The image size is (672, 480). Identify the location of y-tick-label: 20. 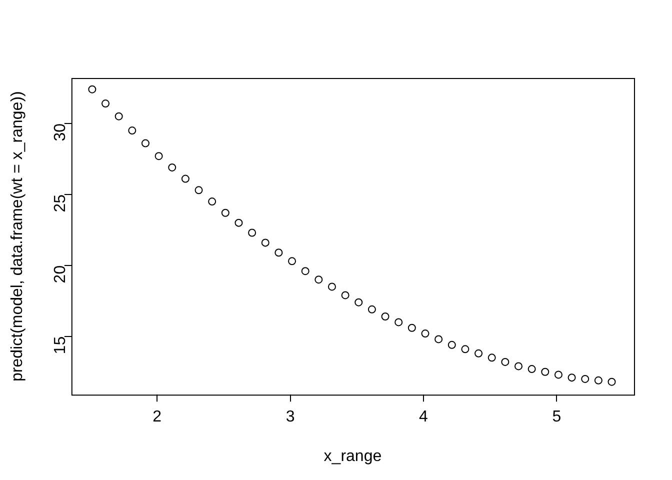
(60, 274).